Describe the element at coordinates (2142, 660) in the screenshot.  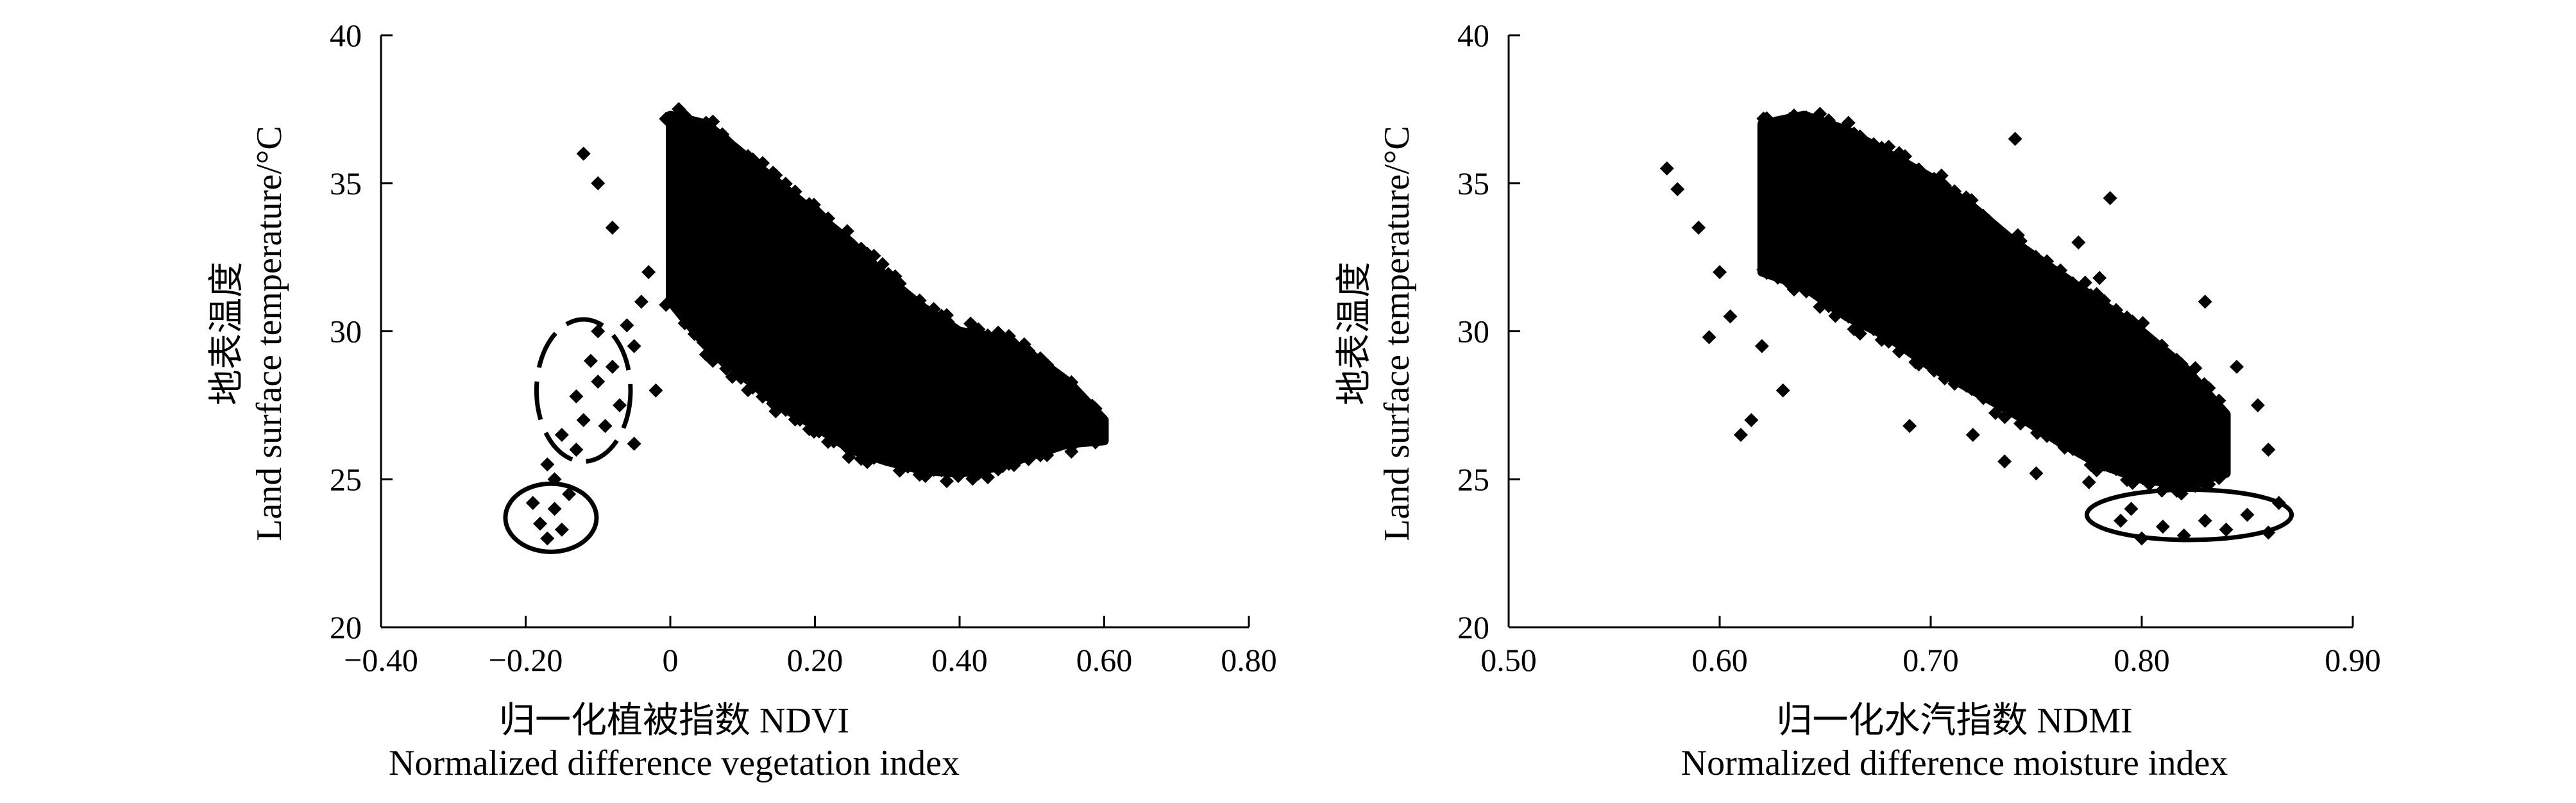
I see `ndmi-x-tick-label: 0.80` at that location.